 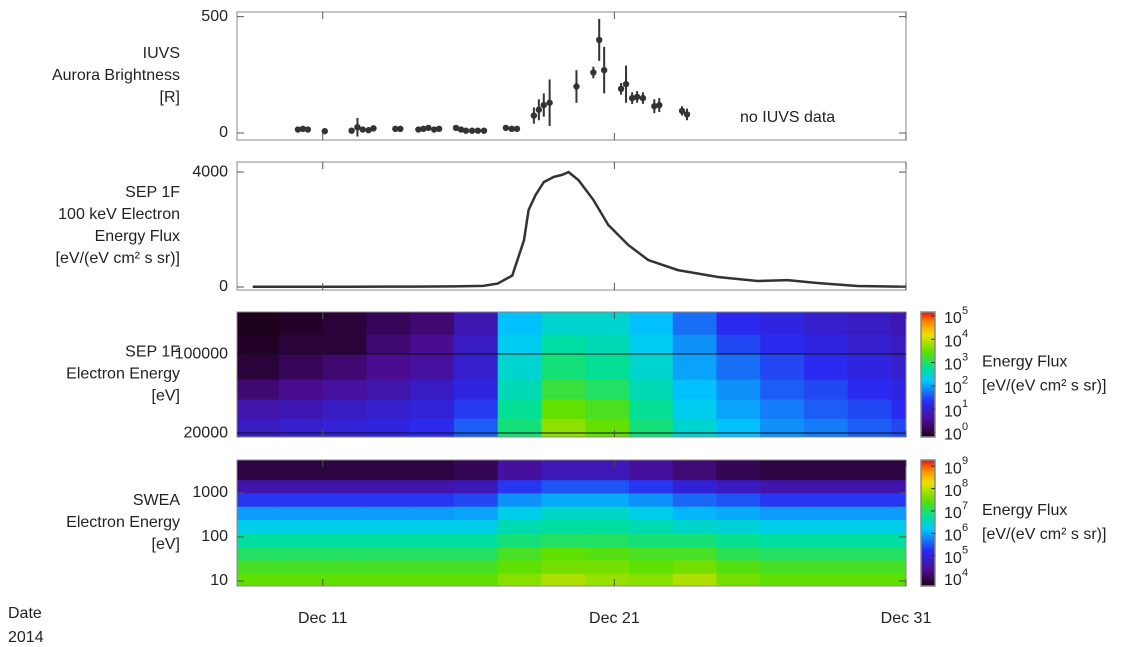 What do you see at coordinates (223, 286) in the screenshot?
I see `y-tick-label: 0` at bounding box center [223, 286].